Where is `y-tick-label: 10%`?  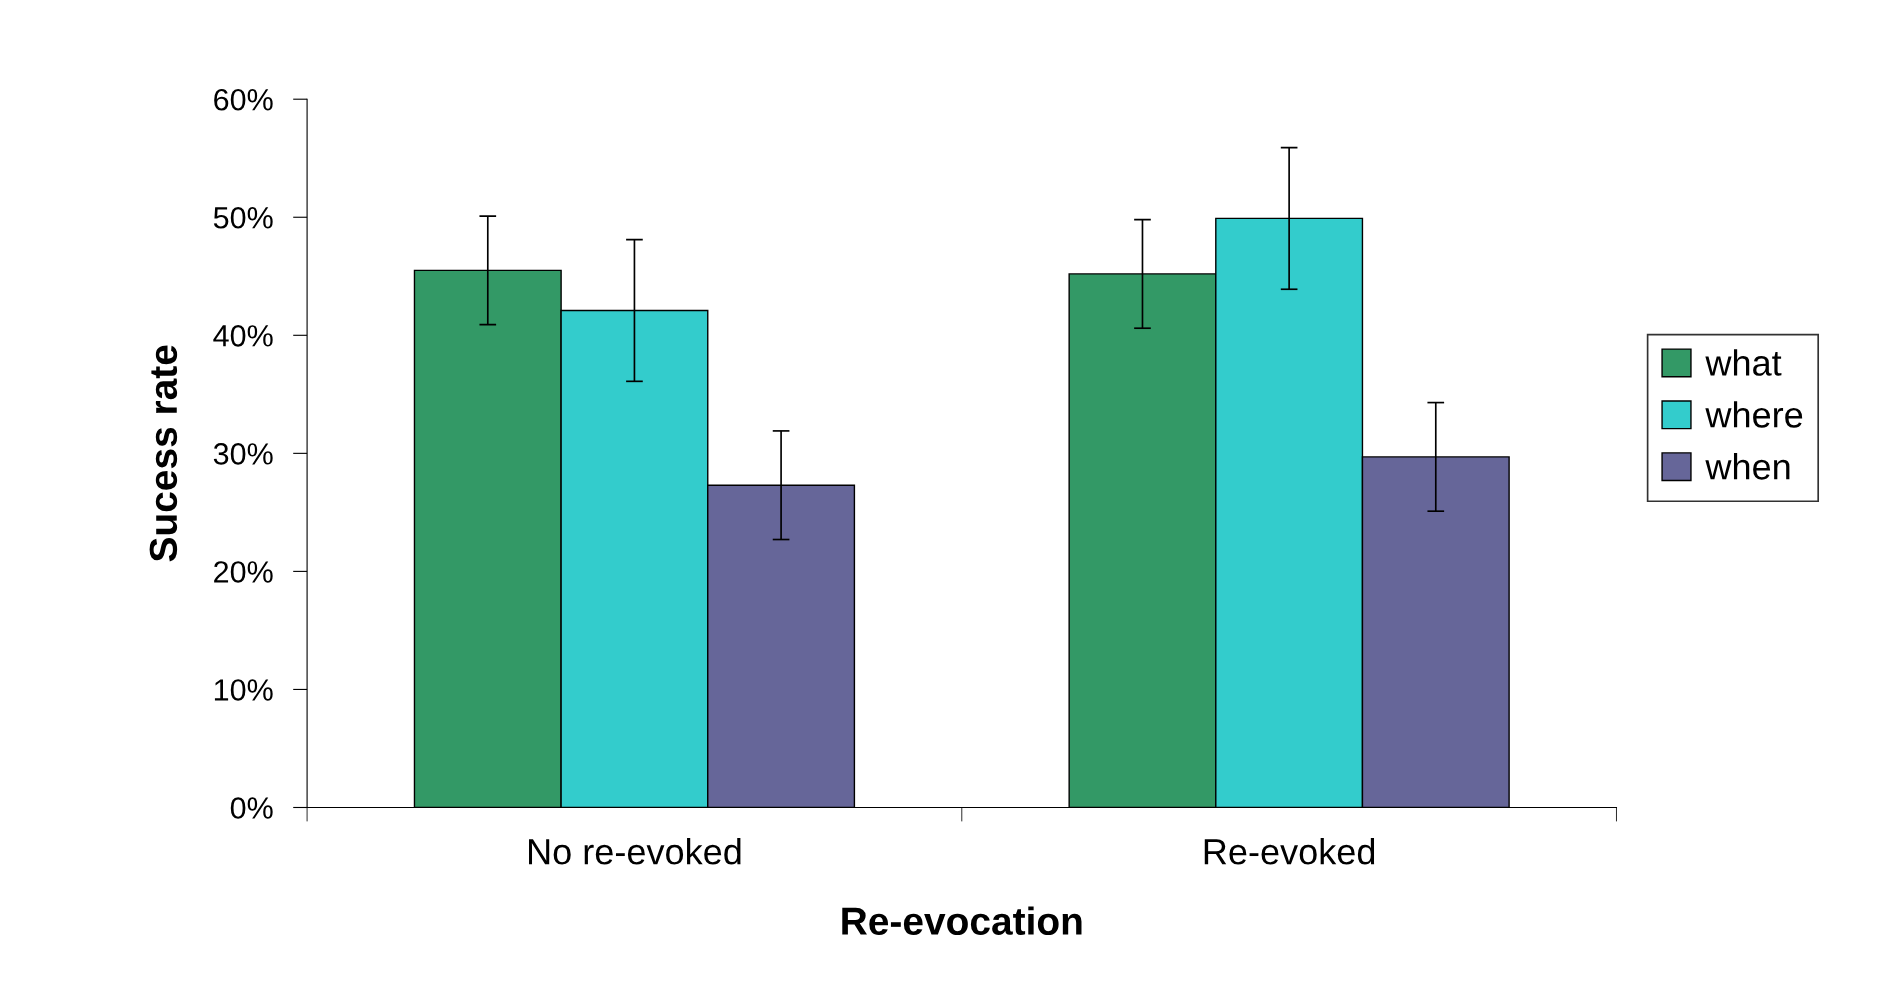
y-tick-label: 10% is located at coordinates (243, 690).